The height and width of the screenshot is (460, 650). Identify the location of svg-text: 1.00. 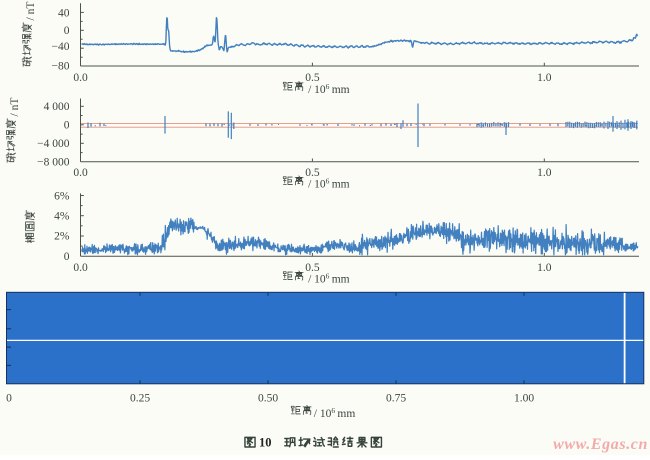
(524, 399).